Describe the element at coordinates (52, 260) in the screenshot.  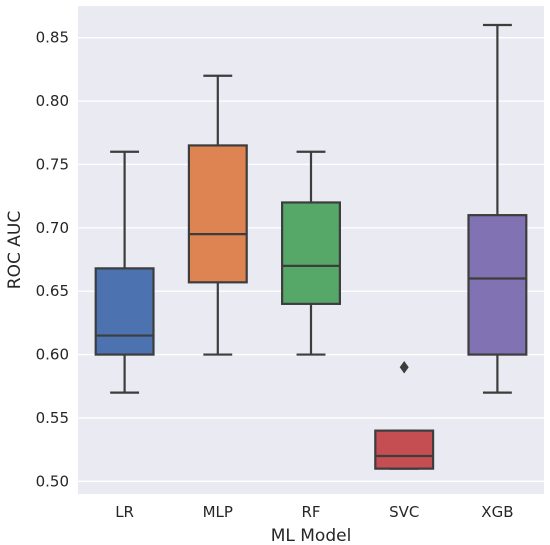
I see `y-axis-ticks: 0.50 0.55 0.60 0.65 0.70 0.75 0.80 0.85` at that location.